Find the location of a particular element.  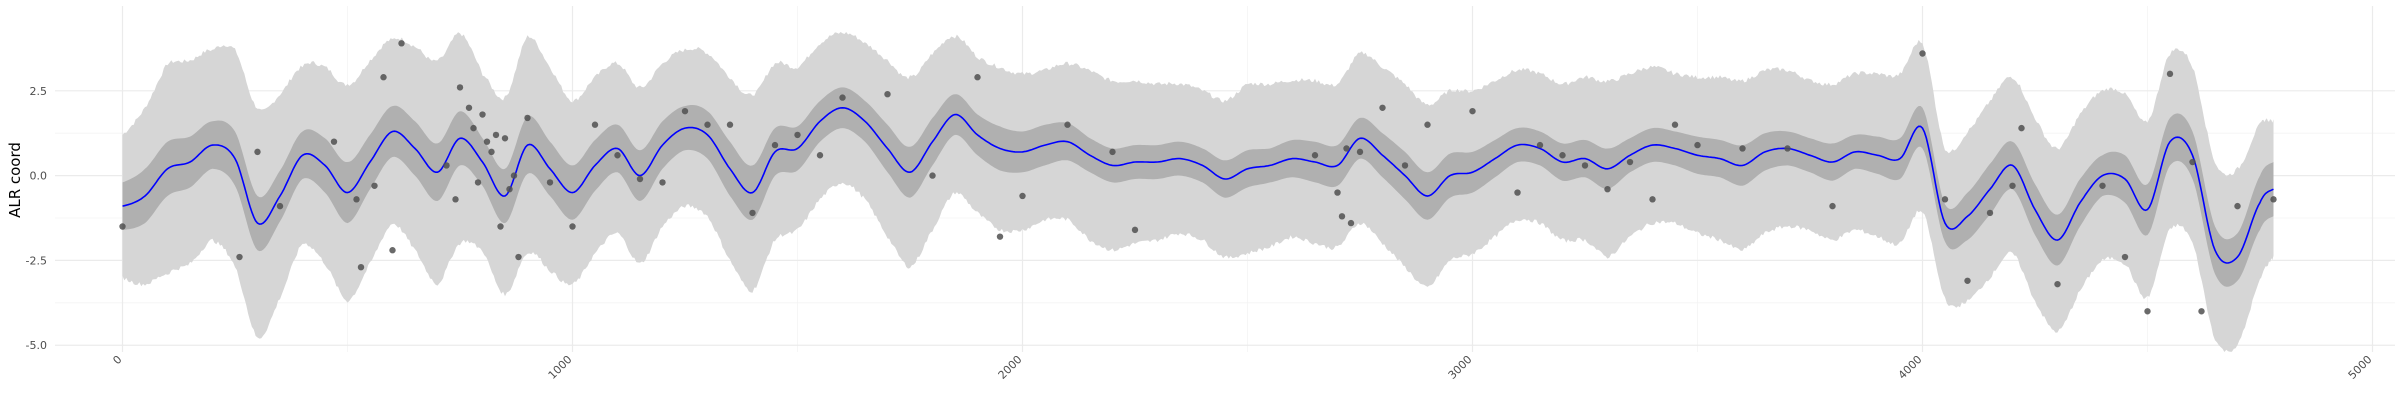

x-tick-label: 4000 is located at coordinates (1910, 367).